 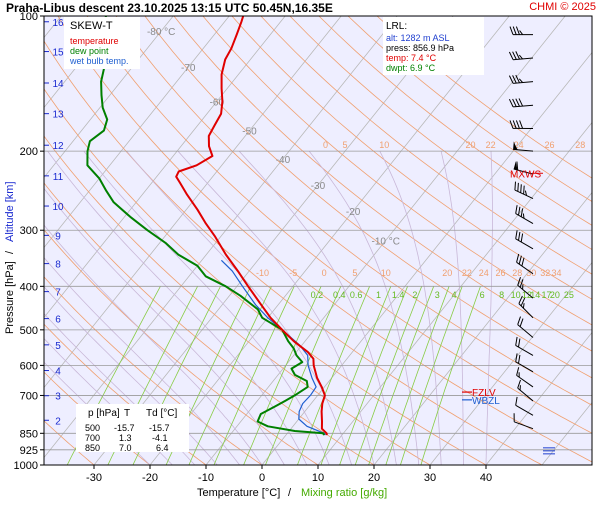 What do you see at coordinates (58, 146) in the screenshot?
I see `altitude-tick-label: 12` at bounding box center [58, 146].